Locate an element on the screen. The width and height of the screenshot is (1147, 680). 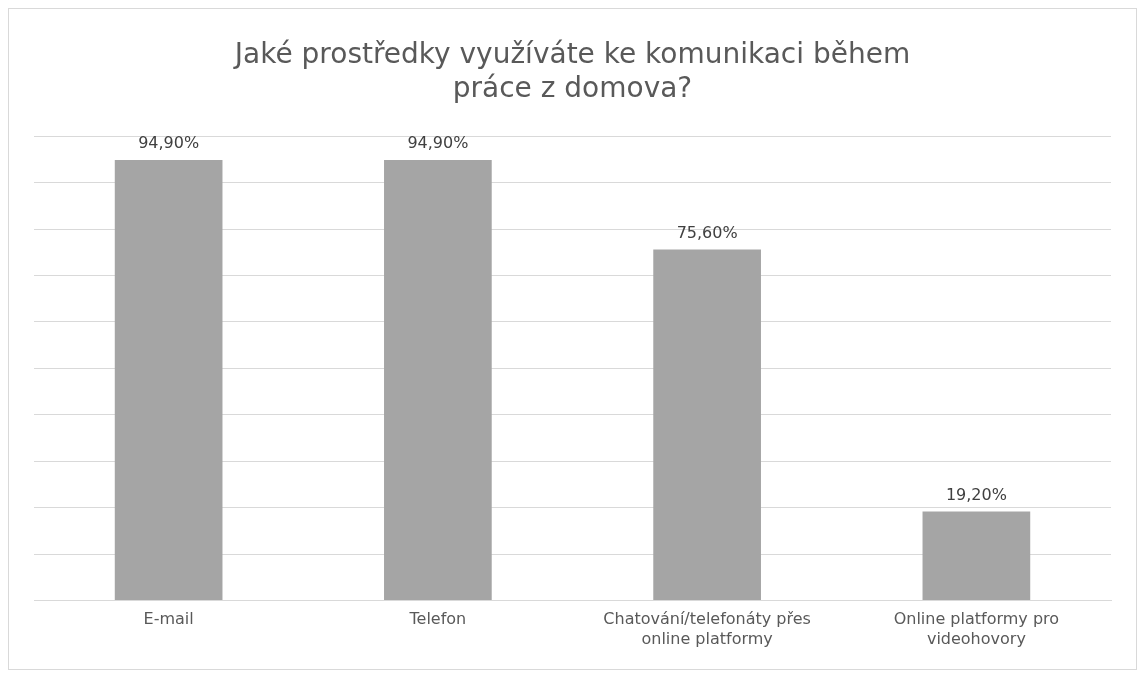
x-tick-label: Online platformy pro videohovory is located at coordinates (976, 628).